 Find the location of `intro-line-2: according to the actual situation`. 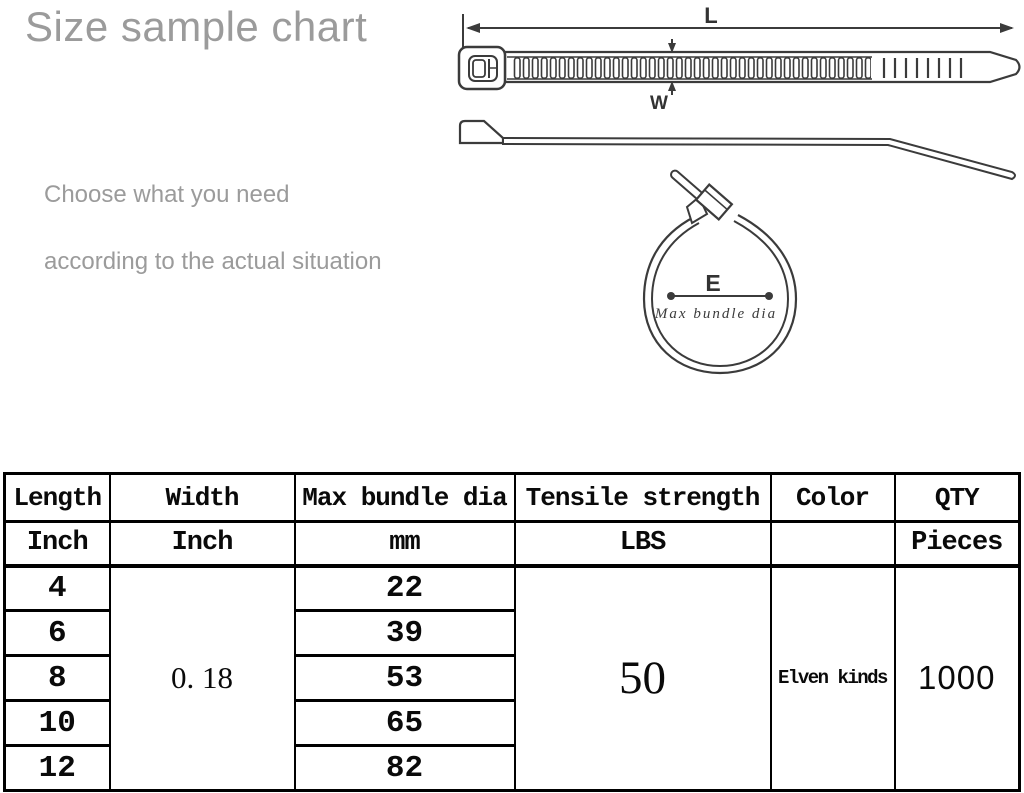

intro-line-2: according to the actual situation is located at coordinates (213, 261).